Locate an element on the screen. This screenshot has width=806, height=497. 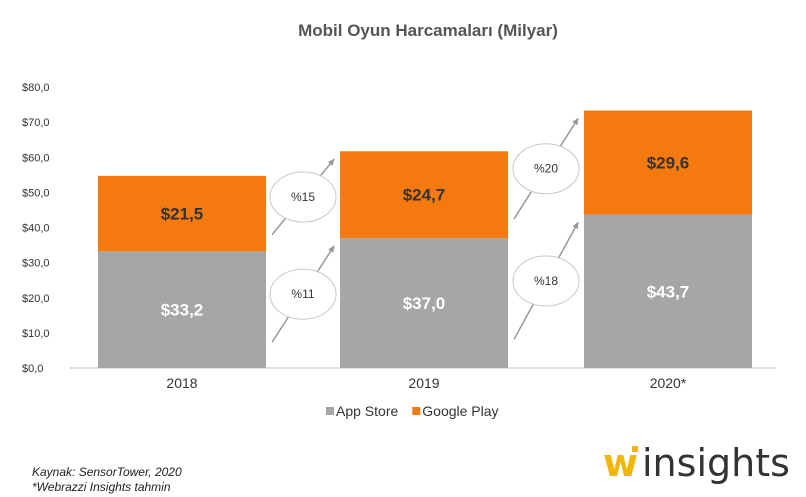
x-tick-label: 2019 is located at coordinates (423, 383).